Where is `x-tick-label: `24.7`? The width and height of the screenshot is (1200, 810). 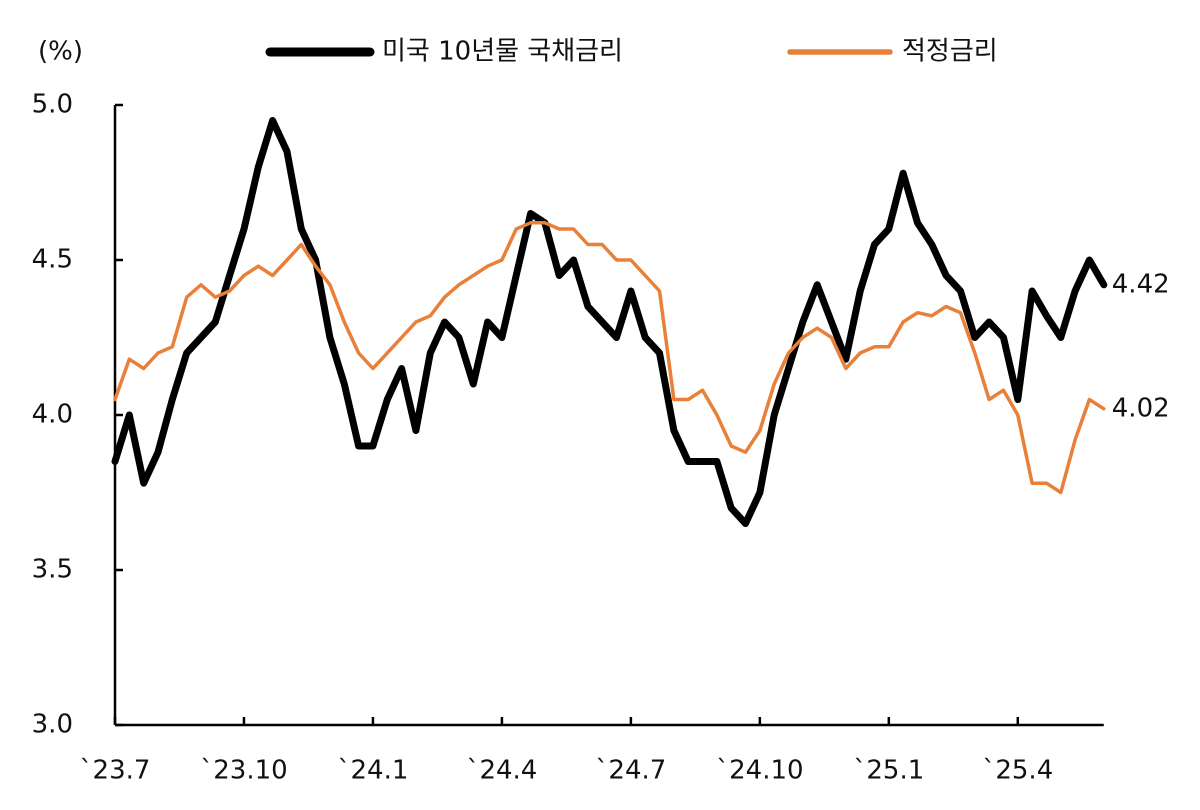 x-tick-label: `24.7 is located at coordinates (630, 771).